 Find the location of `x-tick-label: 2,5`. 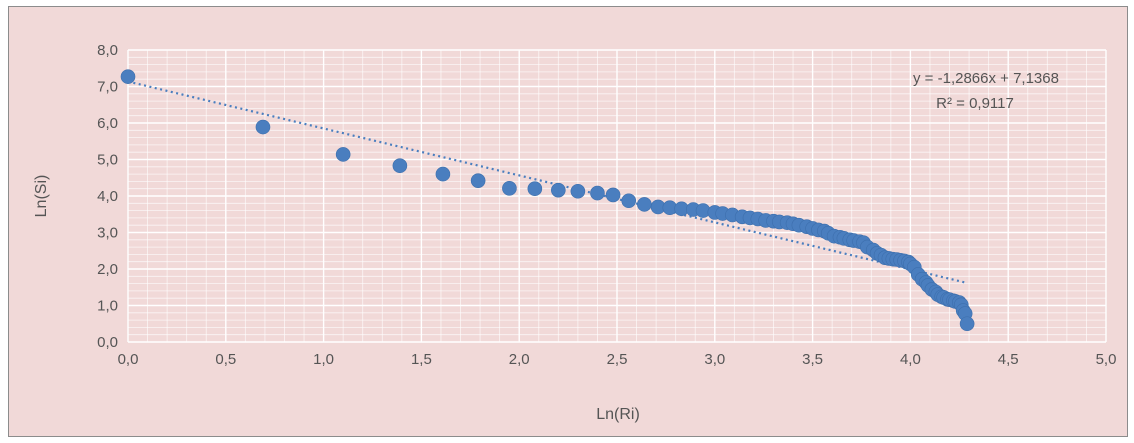

x-tick-label: 2,5 is located at coordinates (617, 359).